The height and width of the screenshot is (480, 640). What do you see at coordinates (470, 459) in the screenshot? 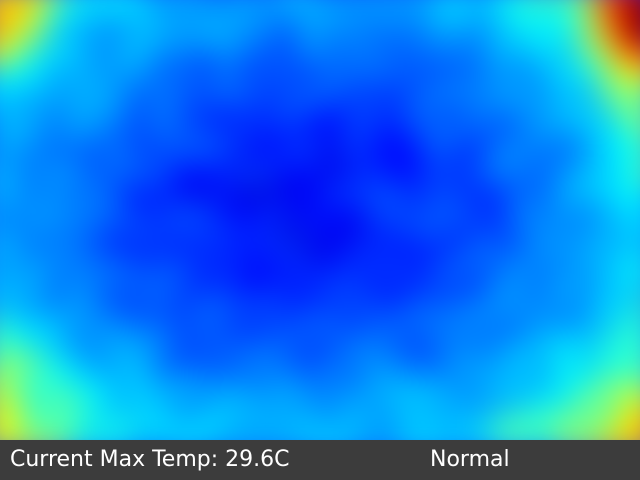
I see `status-text: Normal` at bounding box center [470, 459].